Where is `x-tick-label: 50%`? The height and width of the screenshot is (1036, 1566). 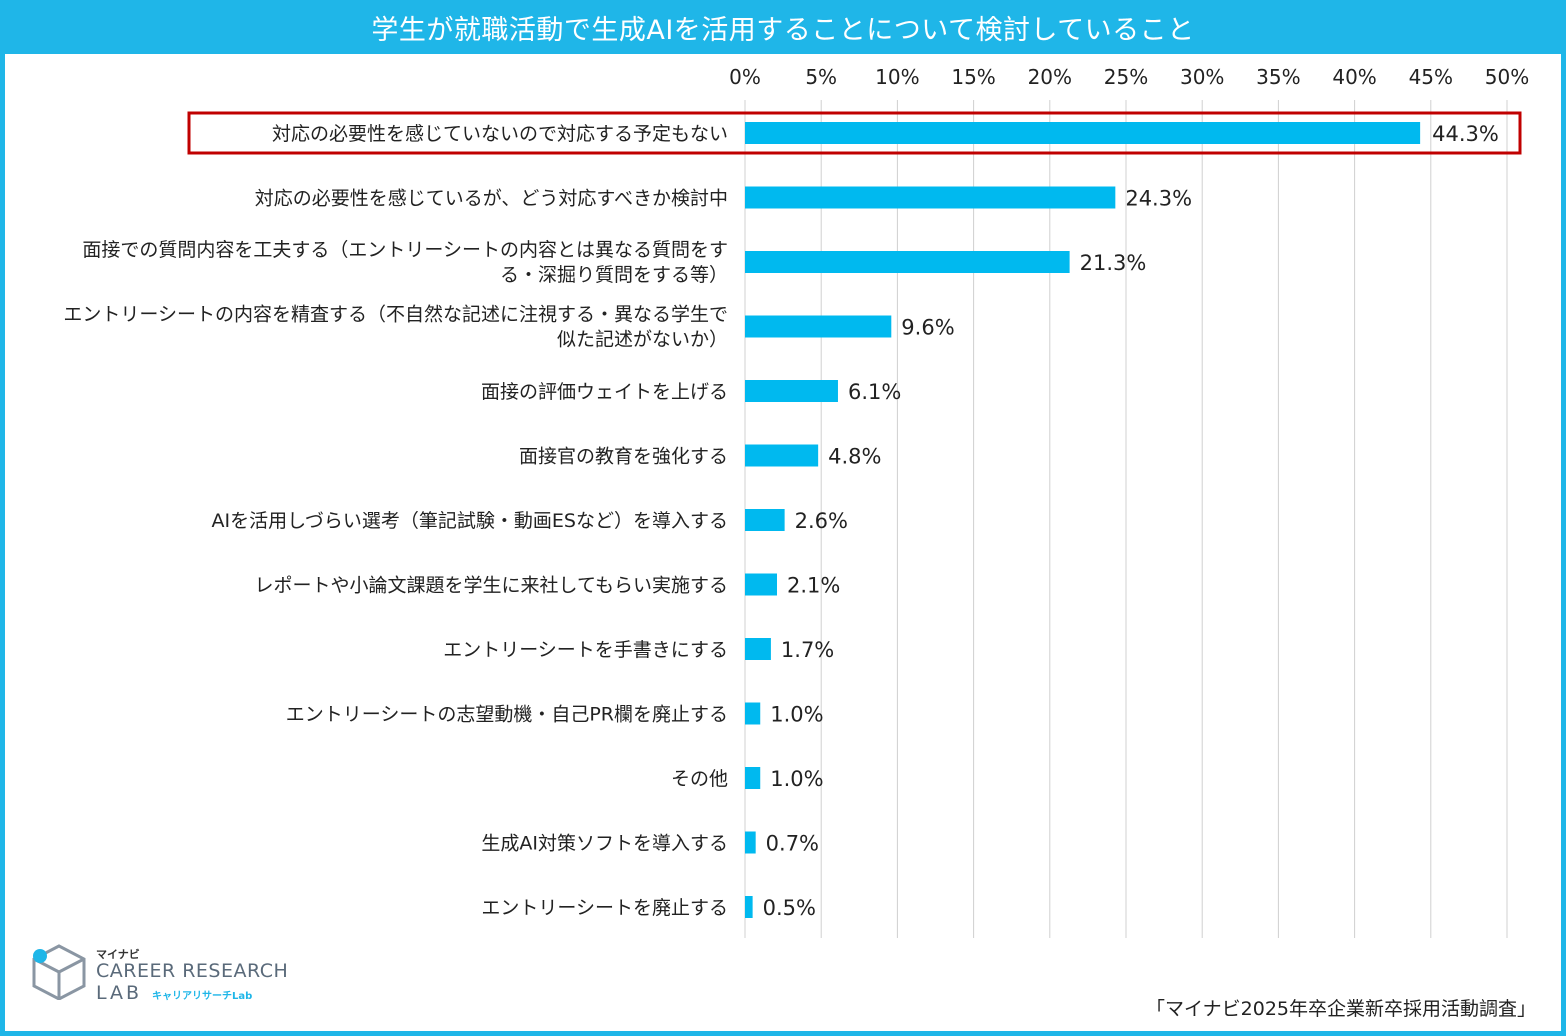 x-tick-label: 50% is located at coordinates (1507, 77).